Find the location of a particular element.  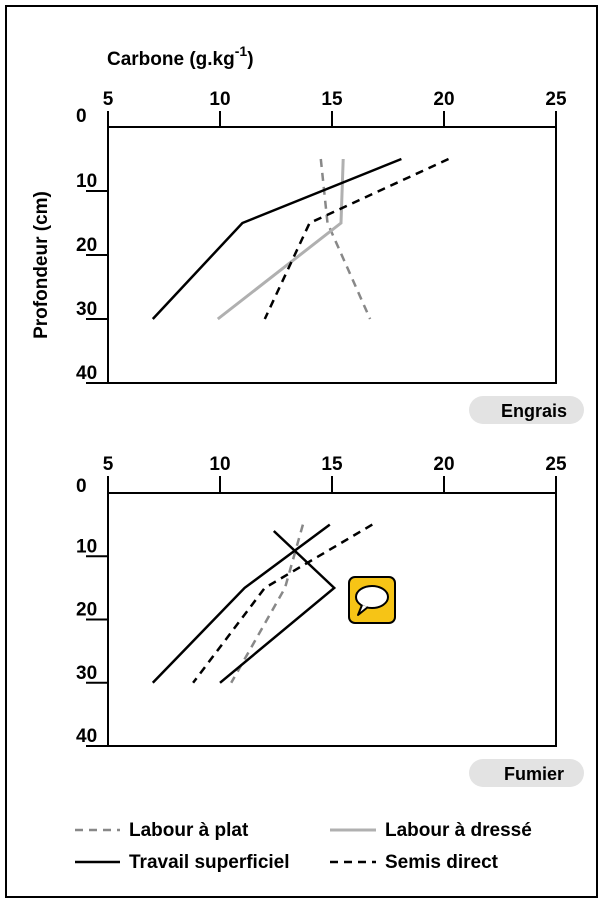

legend-item-labour-a-dresse: Labour à dressé is located at coordinates (431, 830).